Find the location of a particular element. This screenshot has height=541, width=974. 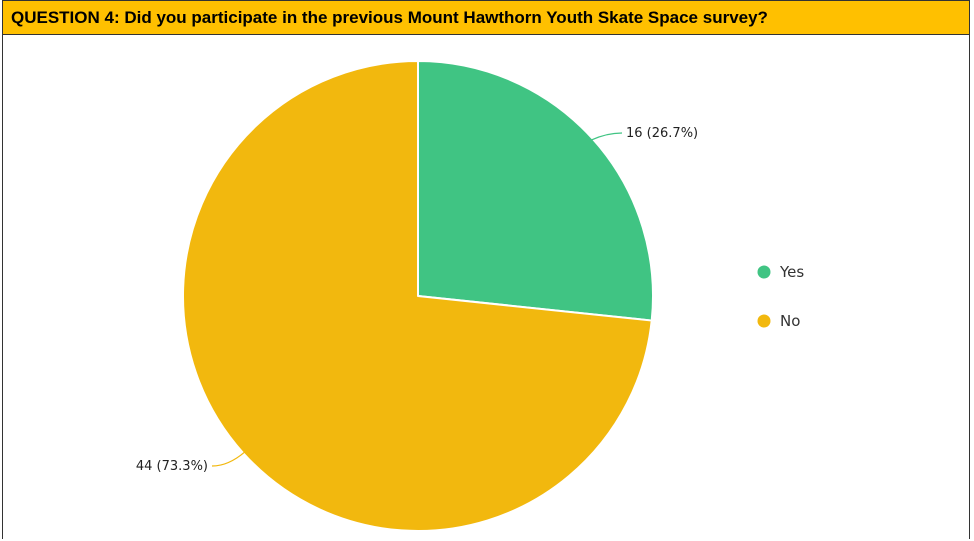

data-label-no: 44 (73.3%) is located at coordinates (172, 466).